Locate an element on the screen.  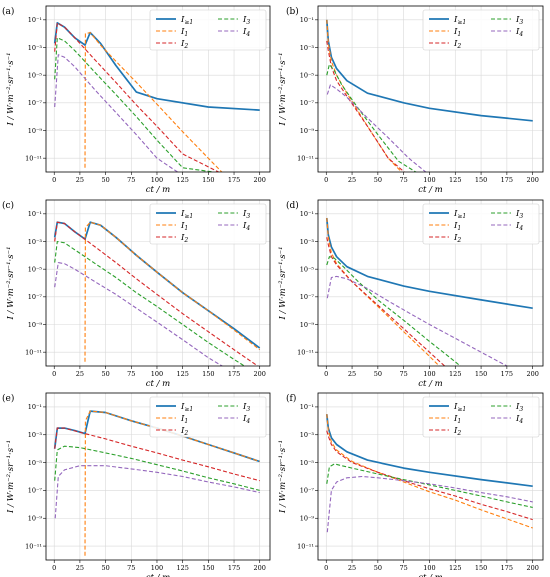
series-line-I2 is located at coordinates (156, 293).